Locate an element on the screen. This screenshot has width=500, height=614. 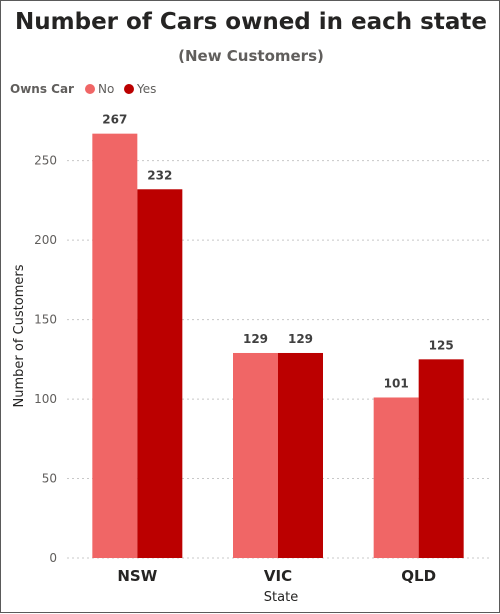
legend: Owns Car No Yes is located at coordinates (83, 89).